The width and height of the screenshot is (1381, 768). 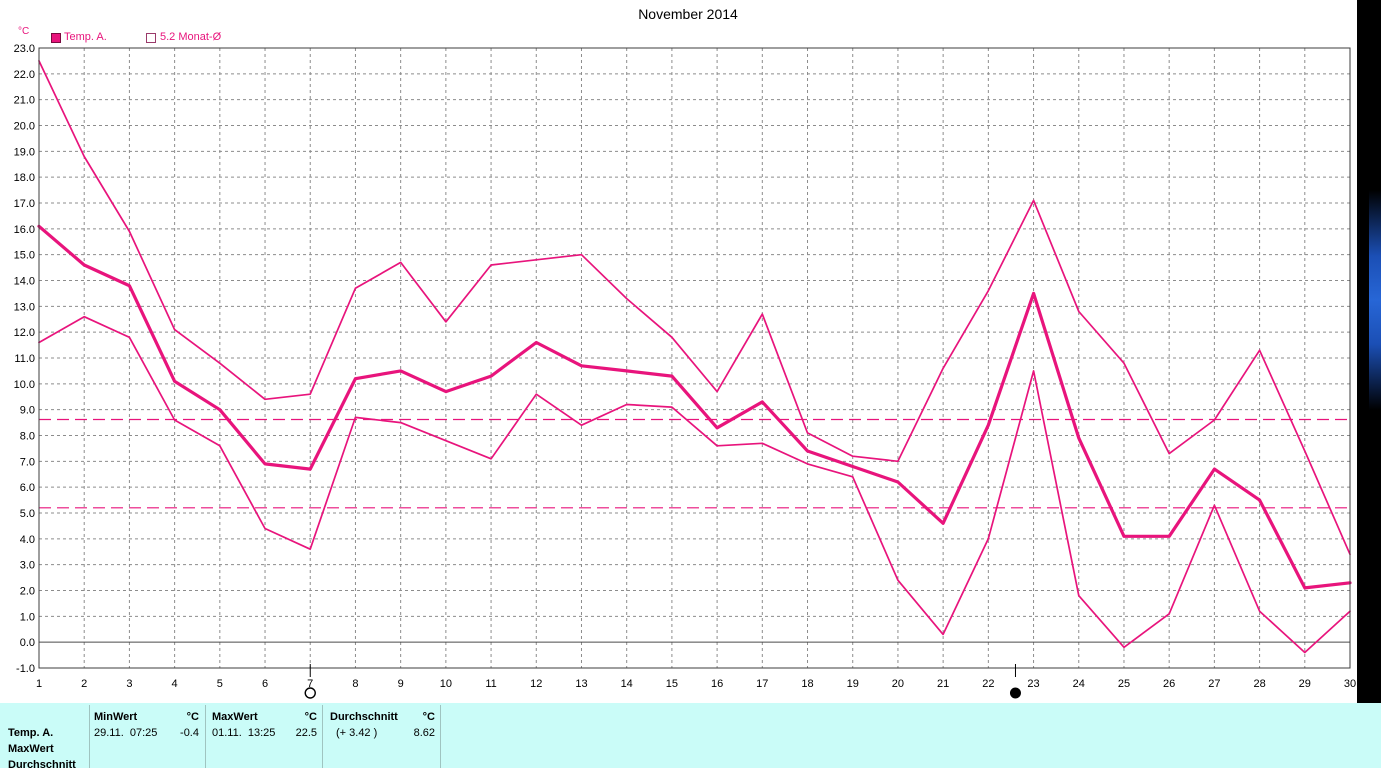 I want to click on new-moon-icon, so click(x=1015, y=693).